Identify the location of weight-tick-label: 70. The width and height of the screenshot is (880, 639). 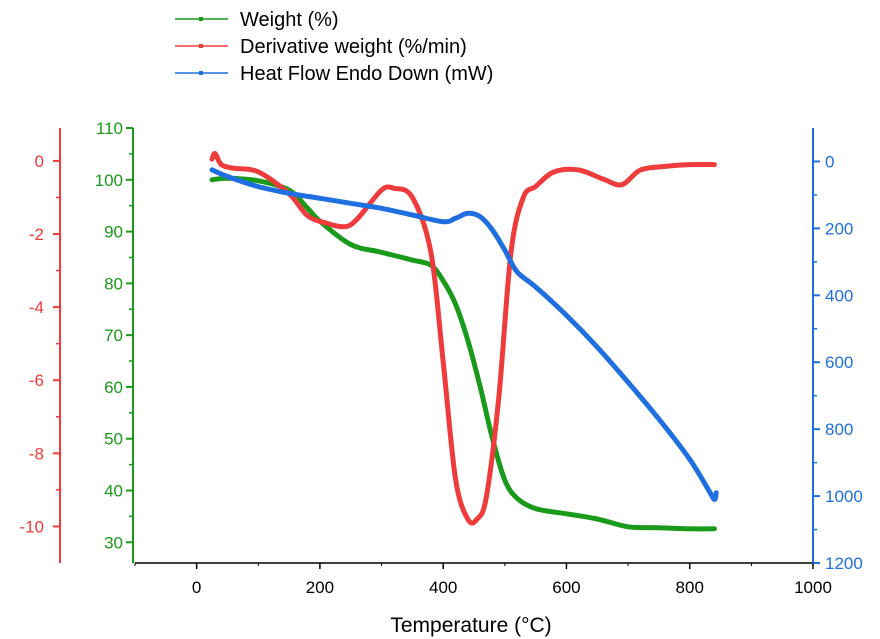
(113, 335).